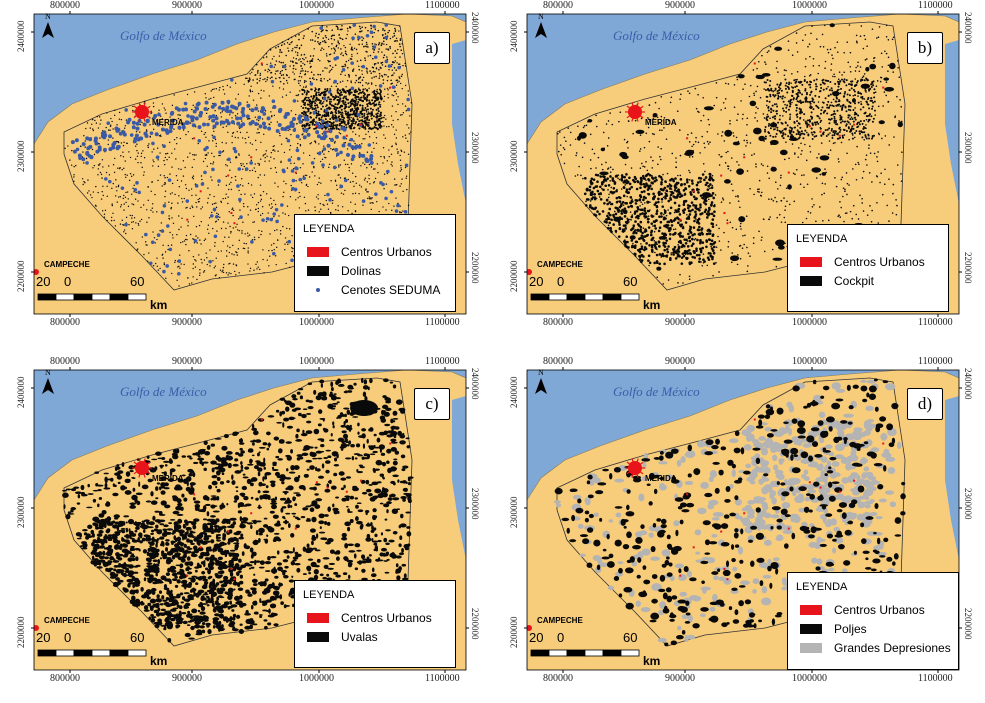  What do you see at coordinates (391, 290) in the screenshot?
I see `legend-label: Cenotes SEDUMA` at bounding box center [391, 290].